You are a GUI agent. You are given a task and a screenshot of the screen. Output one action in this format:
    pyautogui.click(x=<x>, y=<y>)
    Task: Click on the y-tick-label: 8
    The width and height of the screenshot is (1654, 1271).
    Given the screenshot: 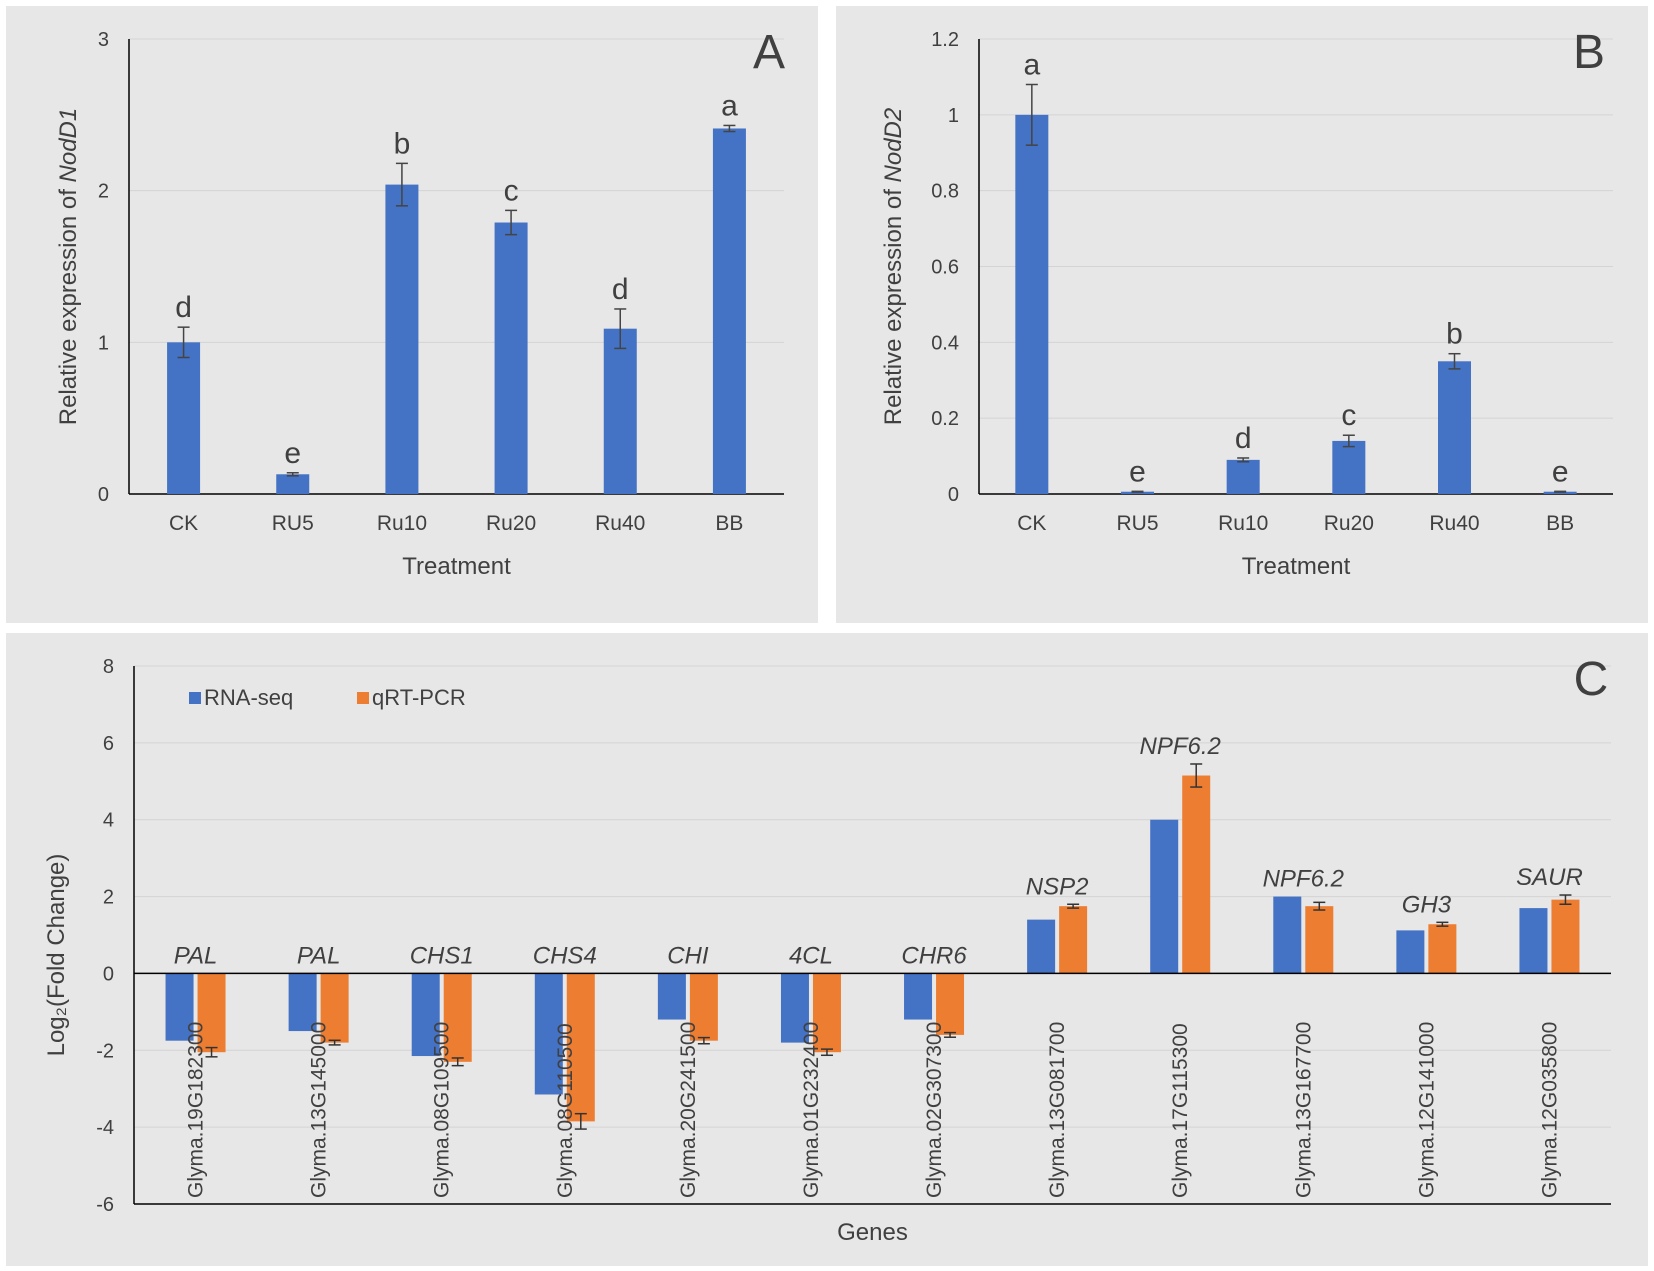 What is the action you would take?
    pyautogui.click(x=108, y=667)
    